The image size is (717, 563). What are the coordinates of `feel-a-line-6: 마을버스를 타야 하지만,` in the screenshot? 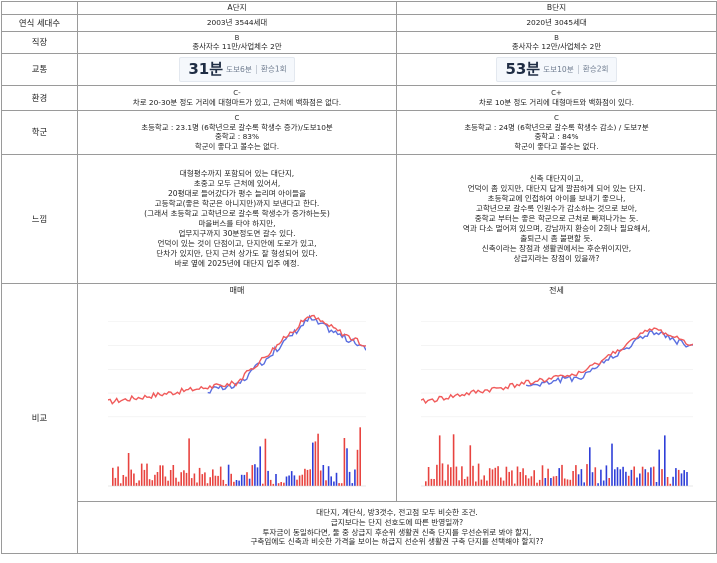 It's located at (237, 223).